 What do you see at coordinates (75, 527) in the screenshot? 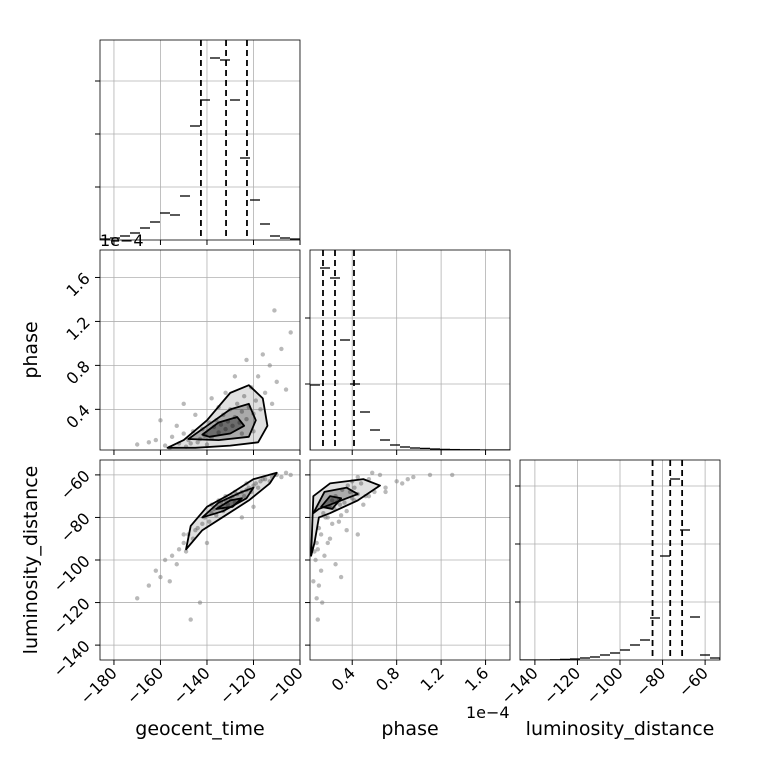
I see `y-tick-label: −80` at bounding box center [75, 527].